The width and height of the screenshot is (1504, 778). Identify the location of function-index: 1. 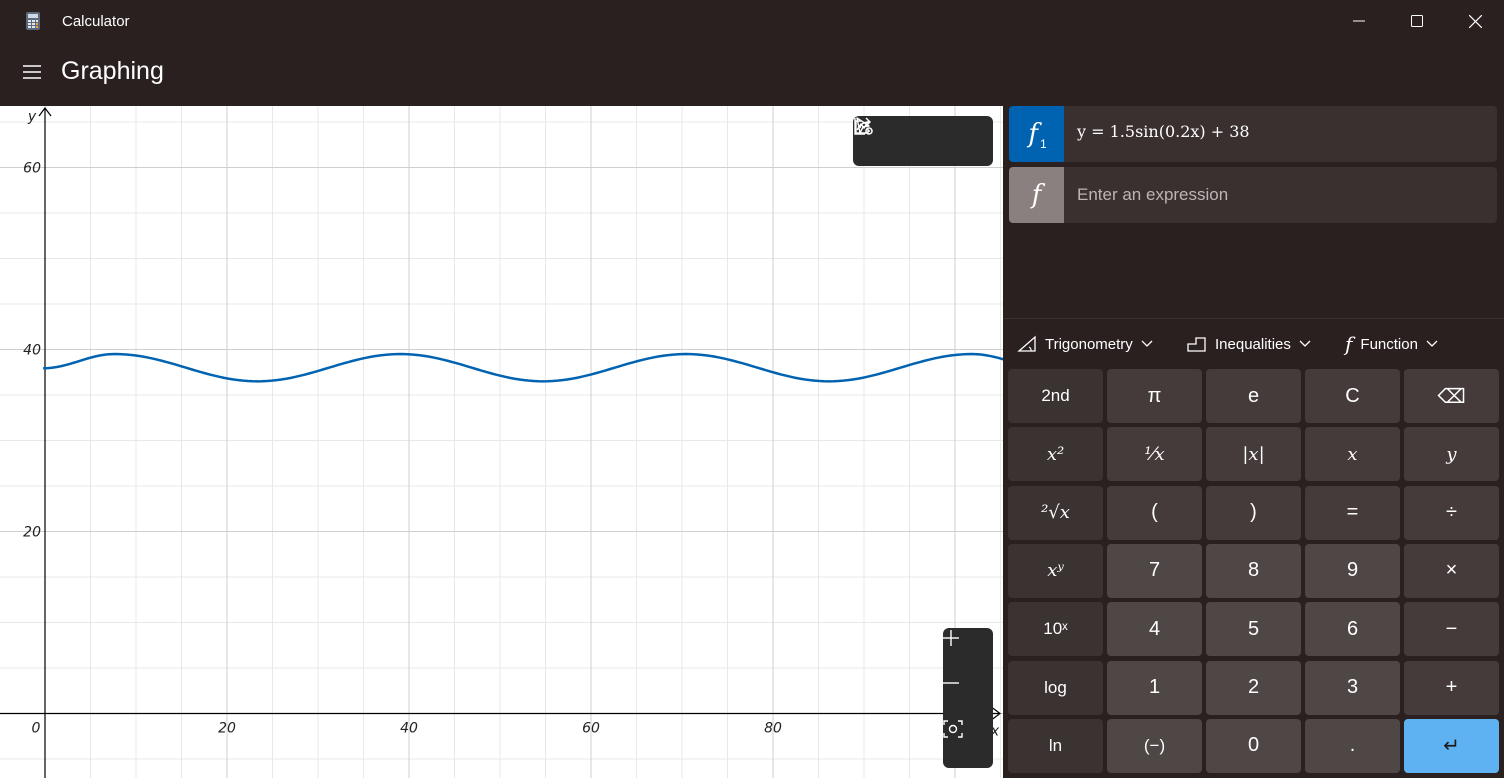
(1043, 144).